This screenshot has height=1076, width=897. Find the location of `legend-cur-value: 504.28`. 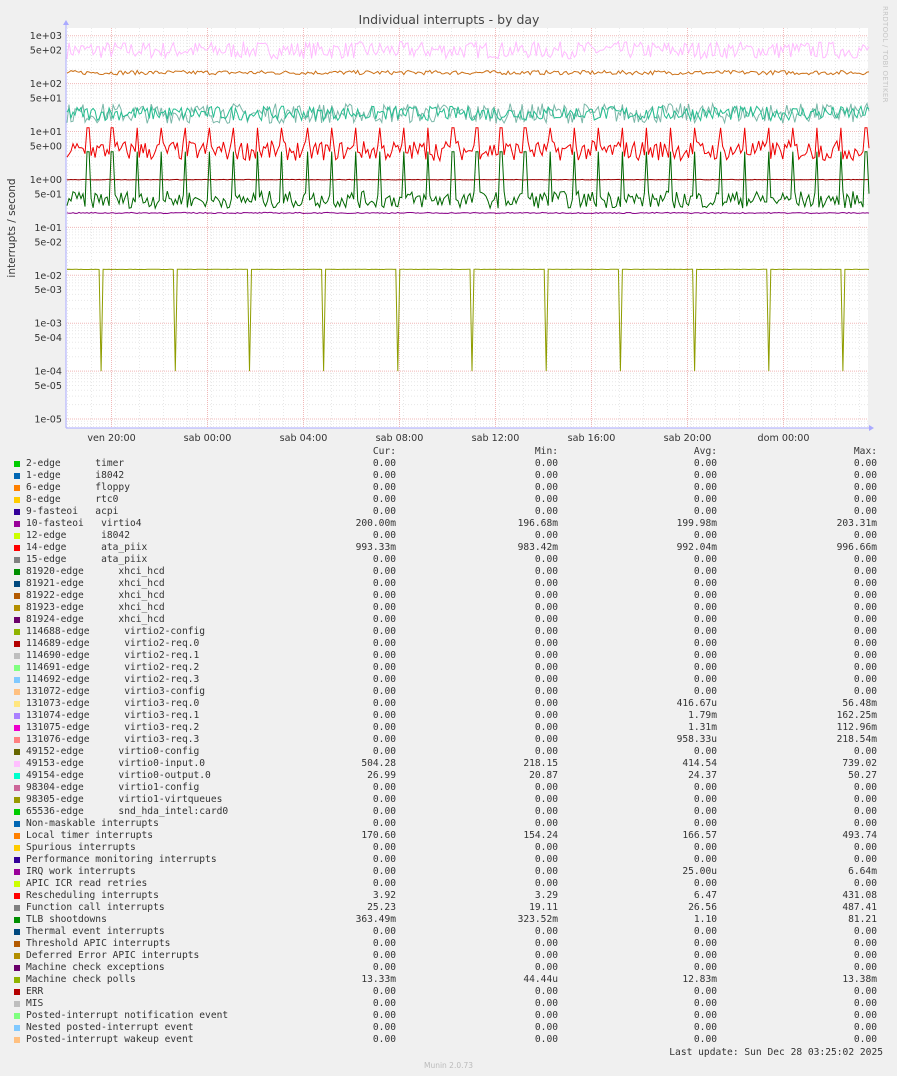

legend-cur-value: 504.28 is located at coordinates (378, 763).